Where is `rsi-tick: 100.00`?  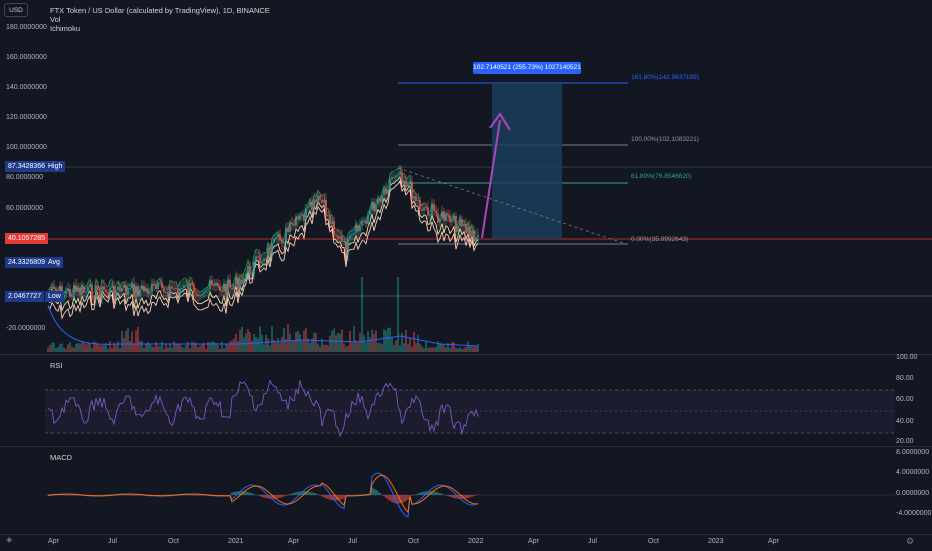 rsi-tick: 100.00 is located at coordinates (907, 357).